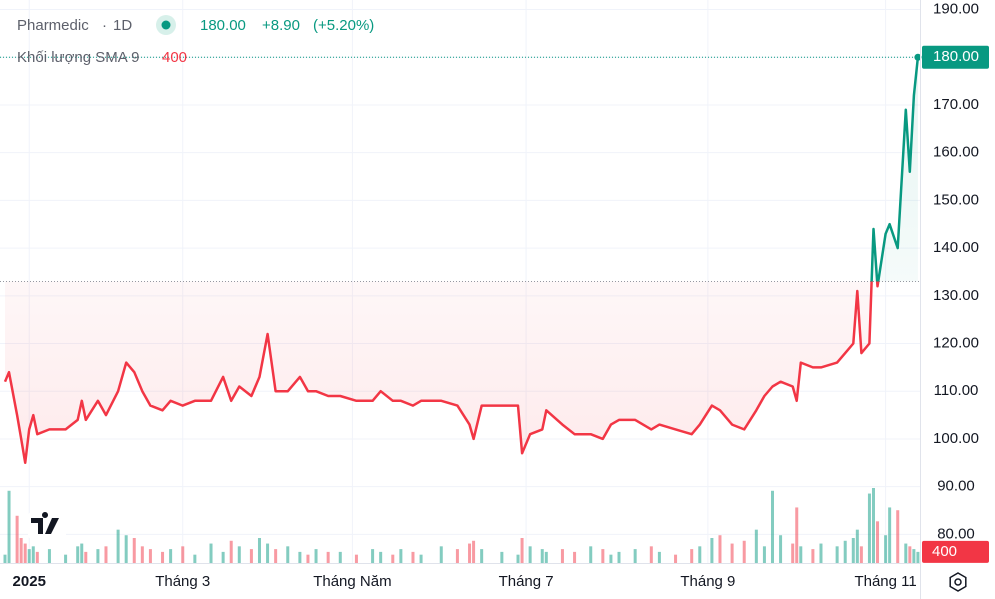 The height and width of the screenshot is (599, 995). I want to click on change: +8.90, so click(281, 25).